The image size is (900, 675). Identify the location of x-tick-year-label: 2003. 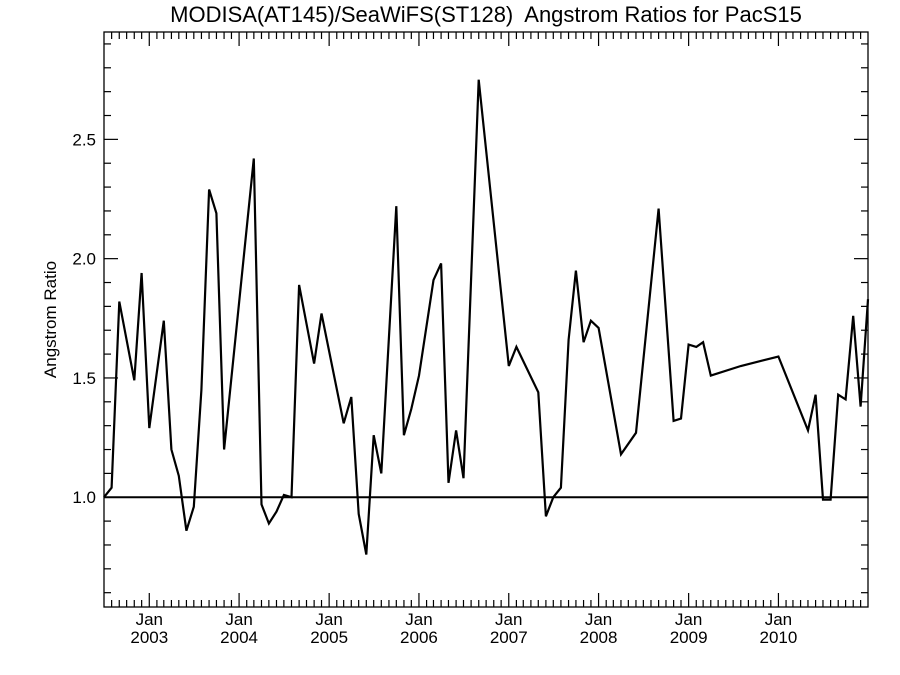
(149, 637).